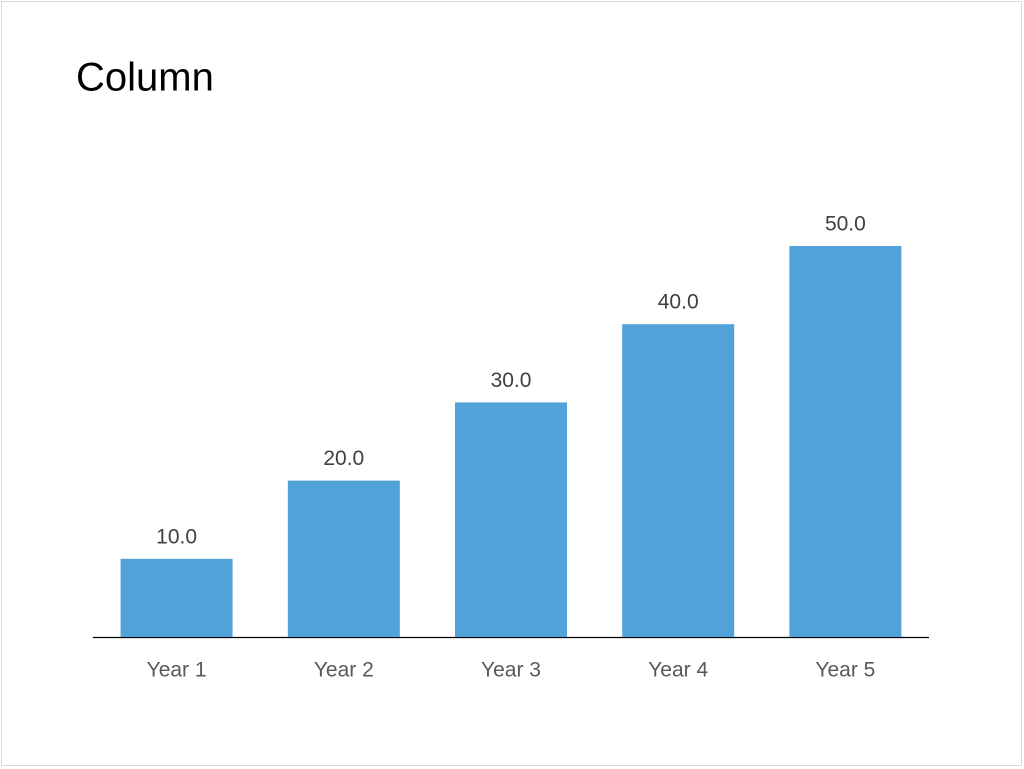  What do you see at coordinates (845, 224) in the screenshot?
I see `value-label: 50.0` at bounding box center [845, 224].